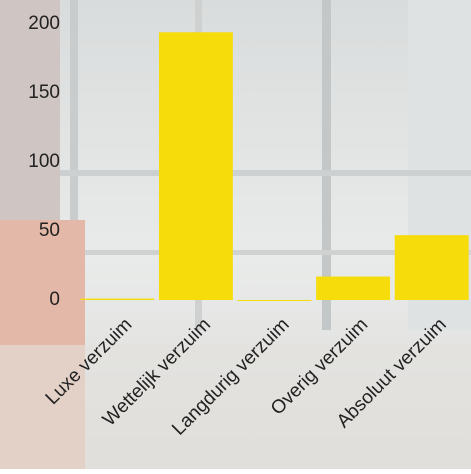 The image size is (471, 474). Describe the element at coordinates (44, 92) in the screenshot. I see `y-tick-label: 150` at that location.